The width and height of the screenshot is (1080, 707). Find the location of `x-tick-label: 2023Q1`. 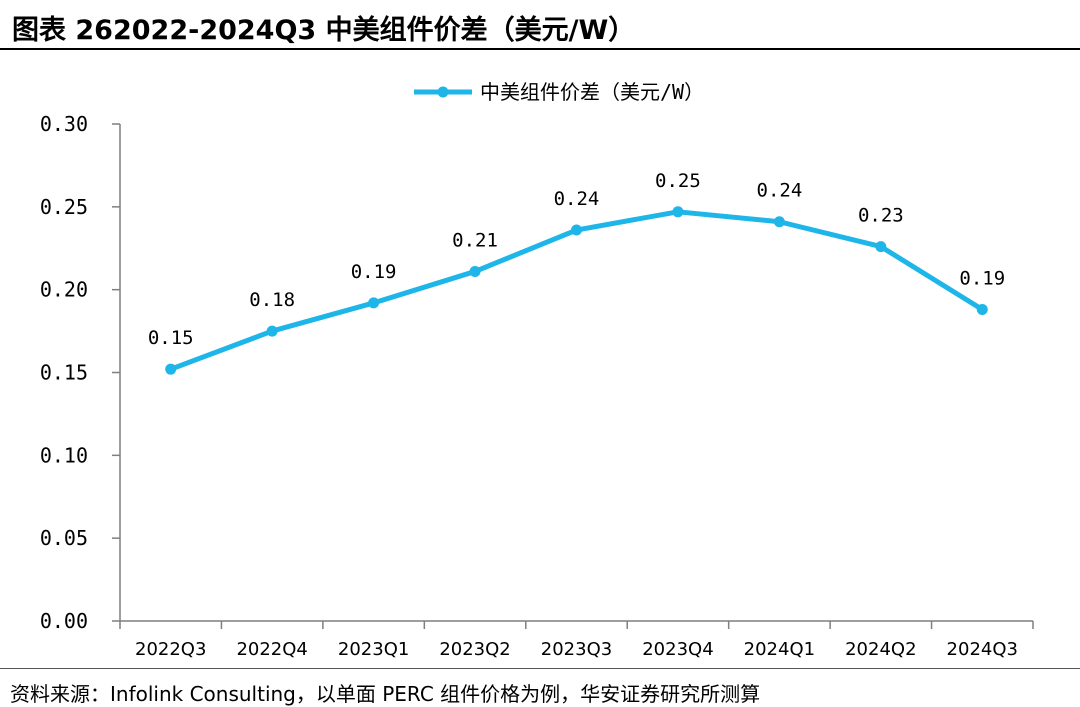

x-tick-label: 2023Q1 is located at coordinates (373, 649).